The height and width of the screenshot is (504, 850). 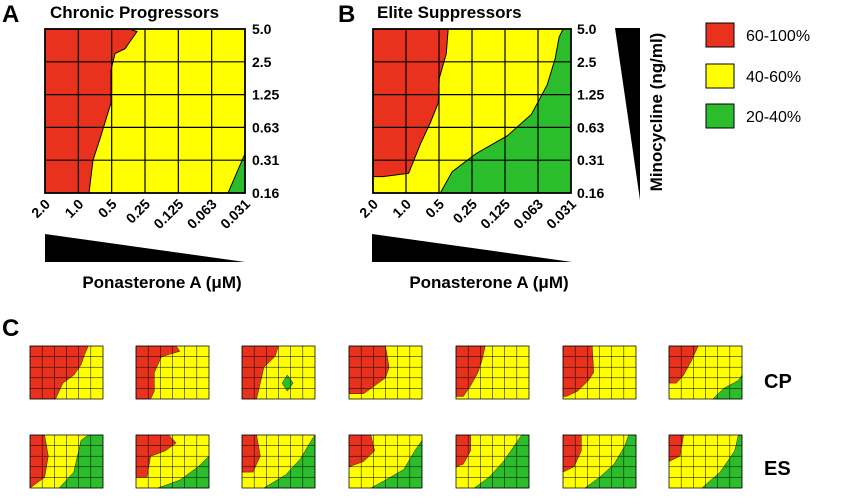 What do you see at coordinates (590, 111) in the screenshot?
I see `y-ticks-panel-b: 5.0 2.5 1.25 0.63 0.31 0.16` at bounding box center [590, 111].